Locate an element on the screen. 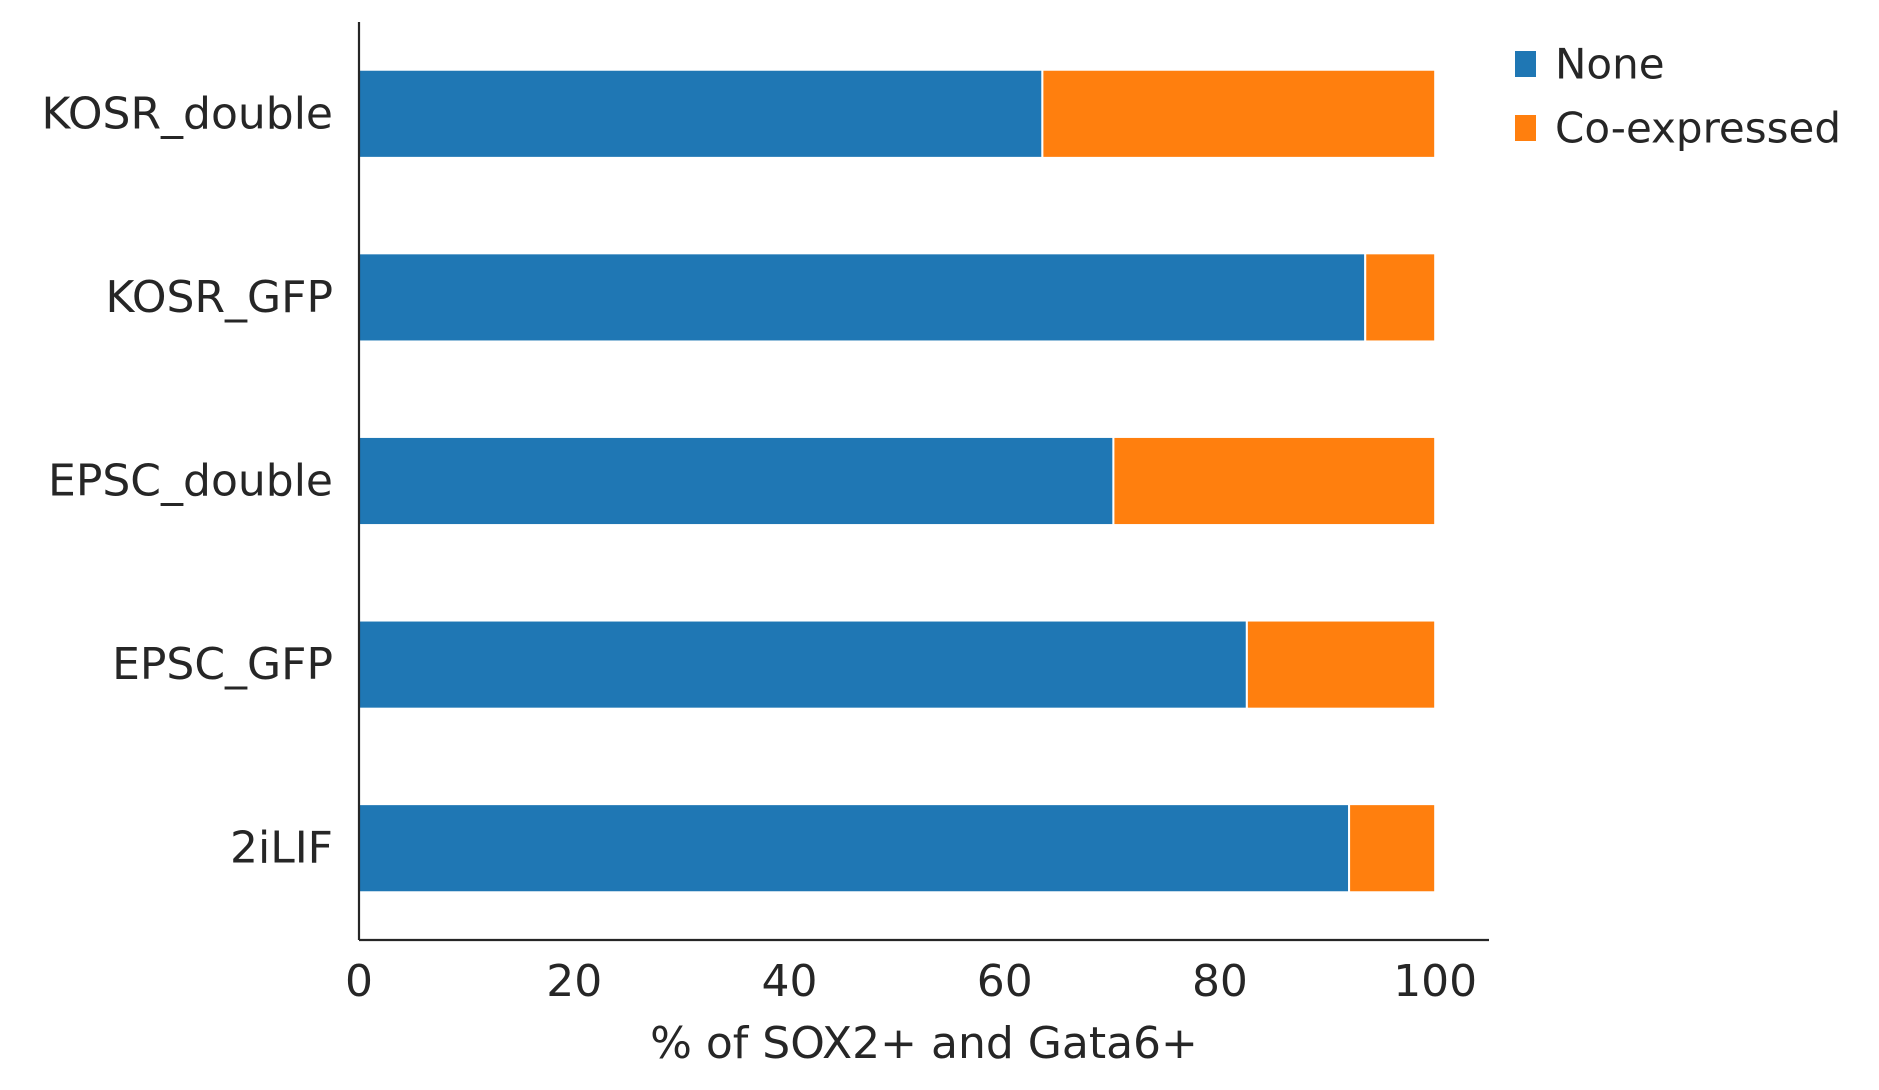 The height and width of the screenshot is (1090, 1879). bar-KOSR_GFP-co-expressed is located at coordinates (1400, 297).